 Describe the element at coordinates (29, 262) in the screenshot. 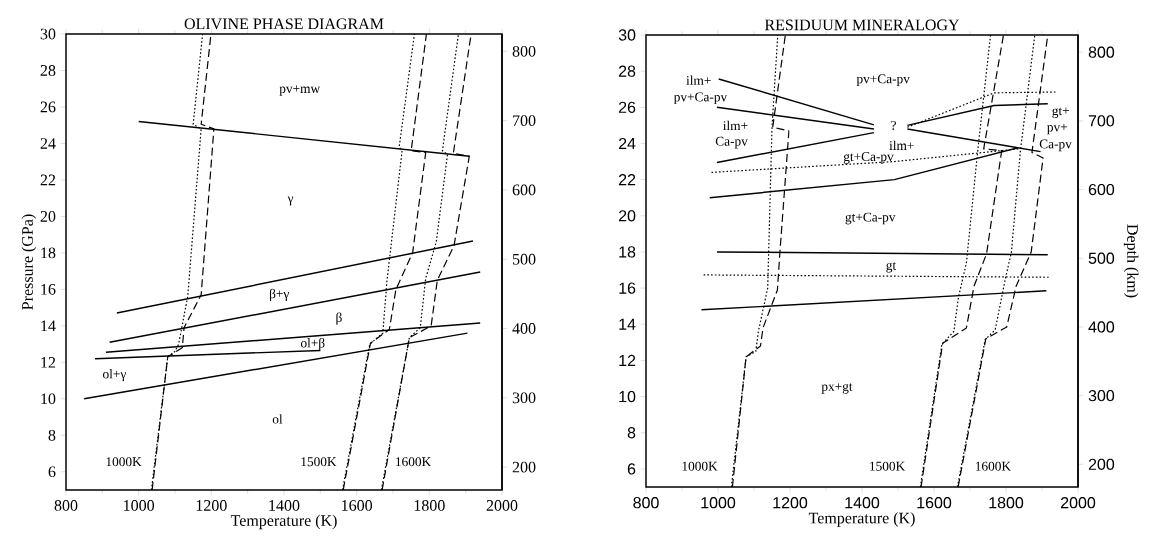

I see `y-axis-title: Pressure (GPa)` at that location.